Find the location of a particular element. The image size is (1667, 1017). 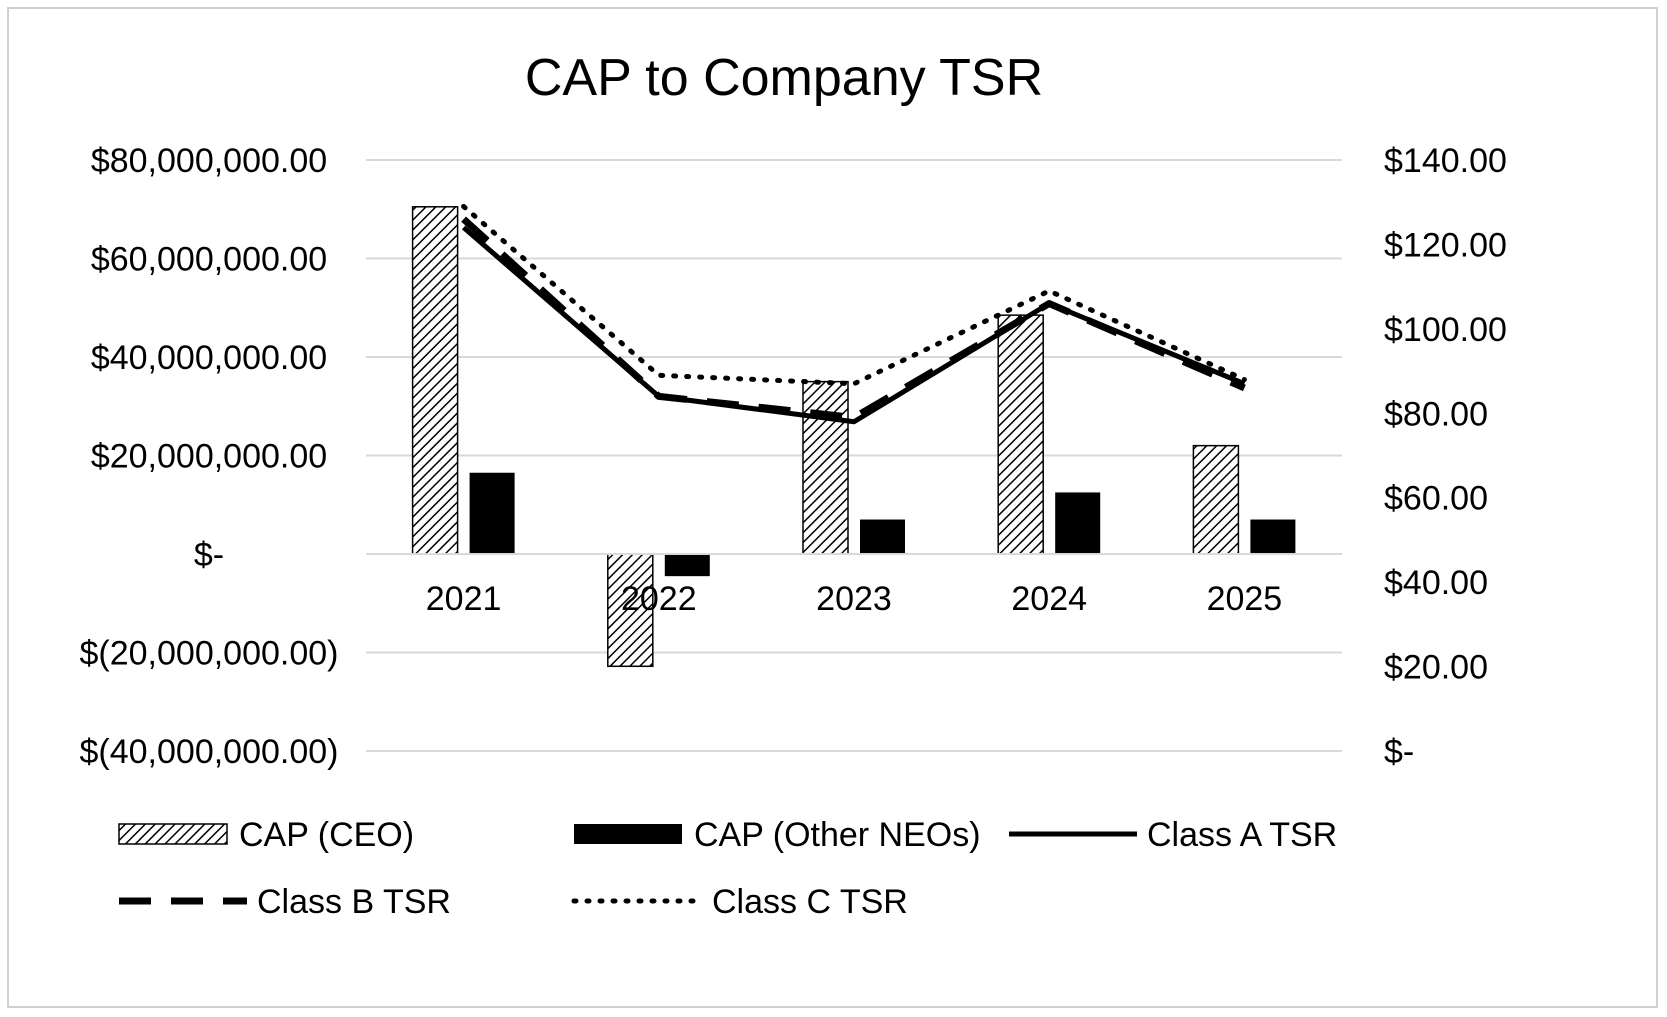

right-axis-tick-label: $120.00 is located at coordinates (1445, 245).